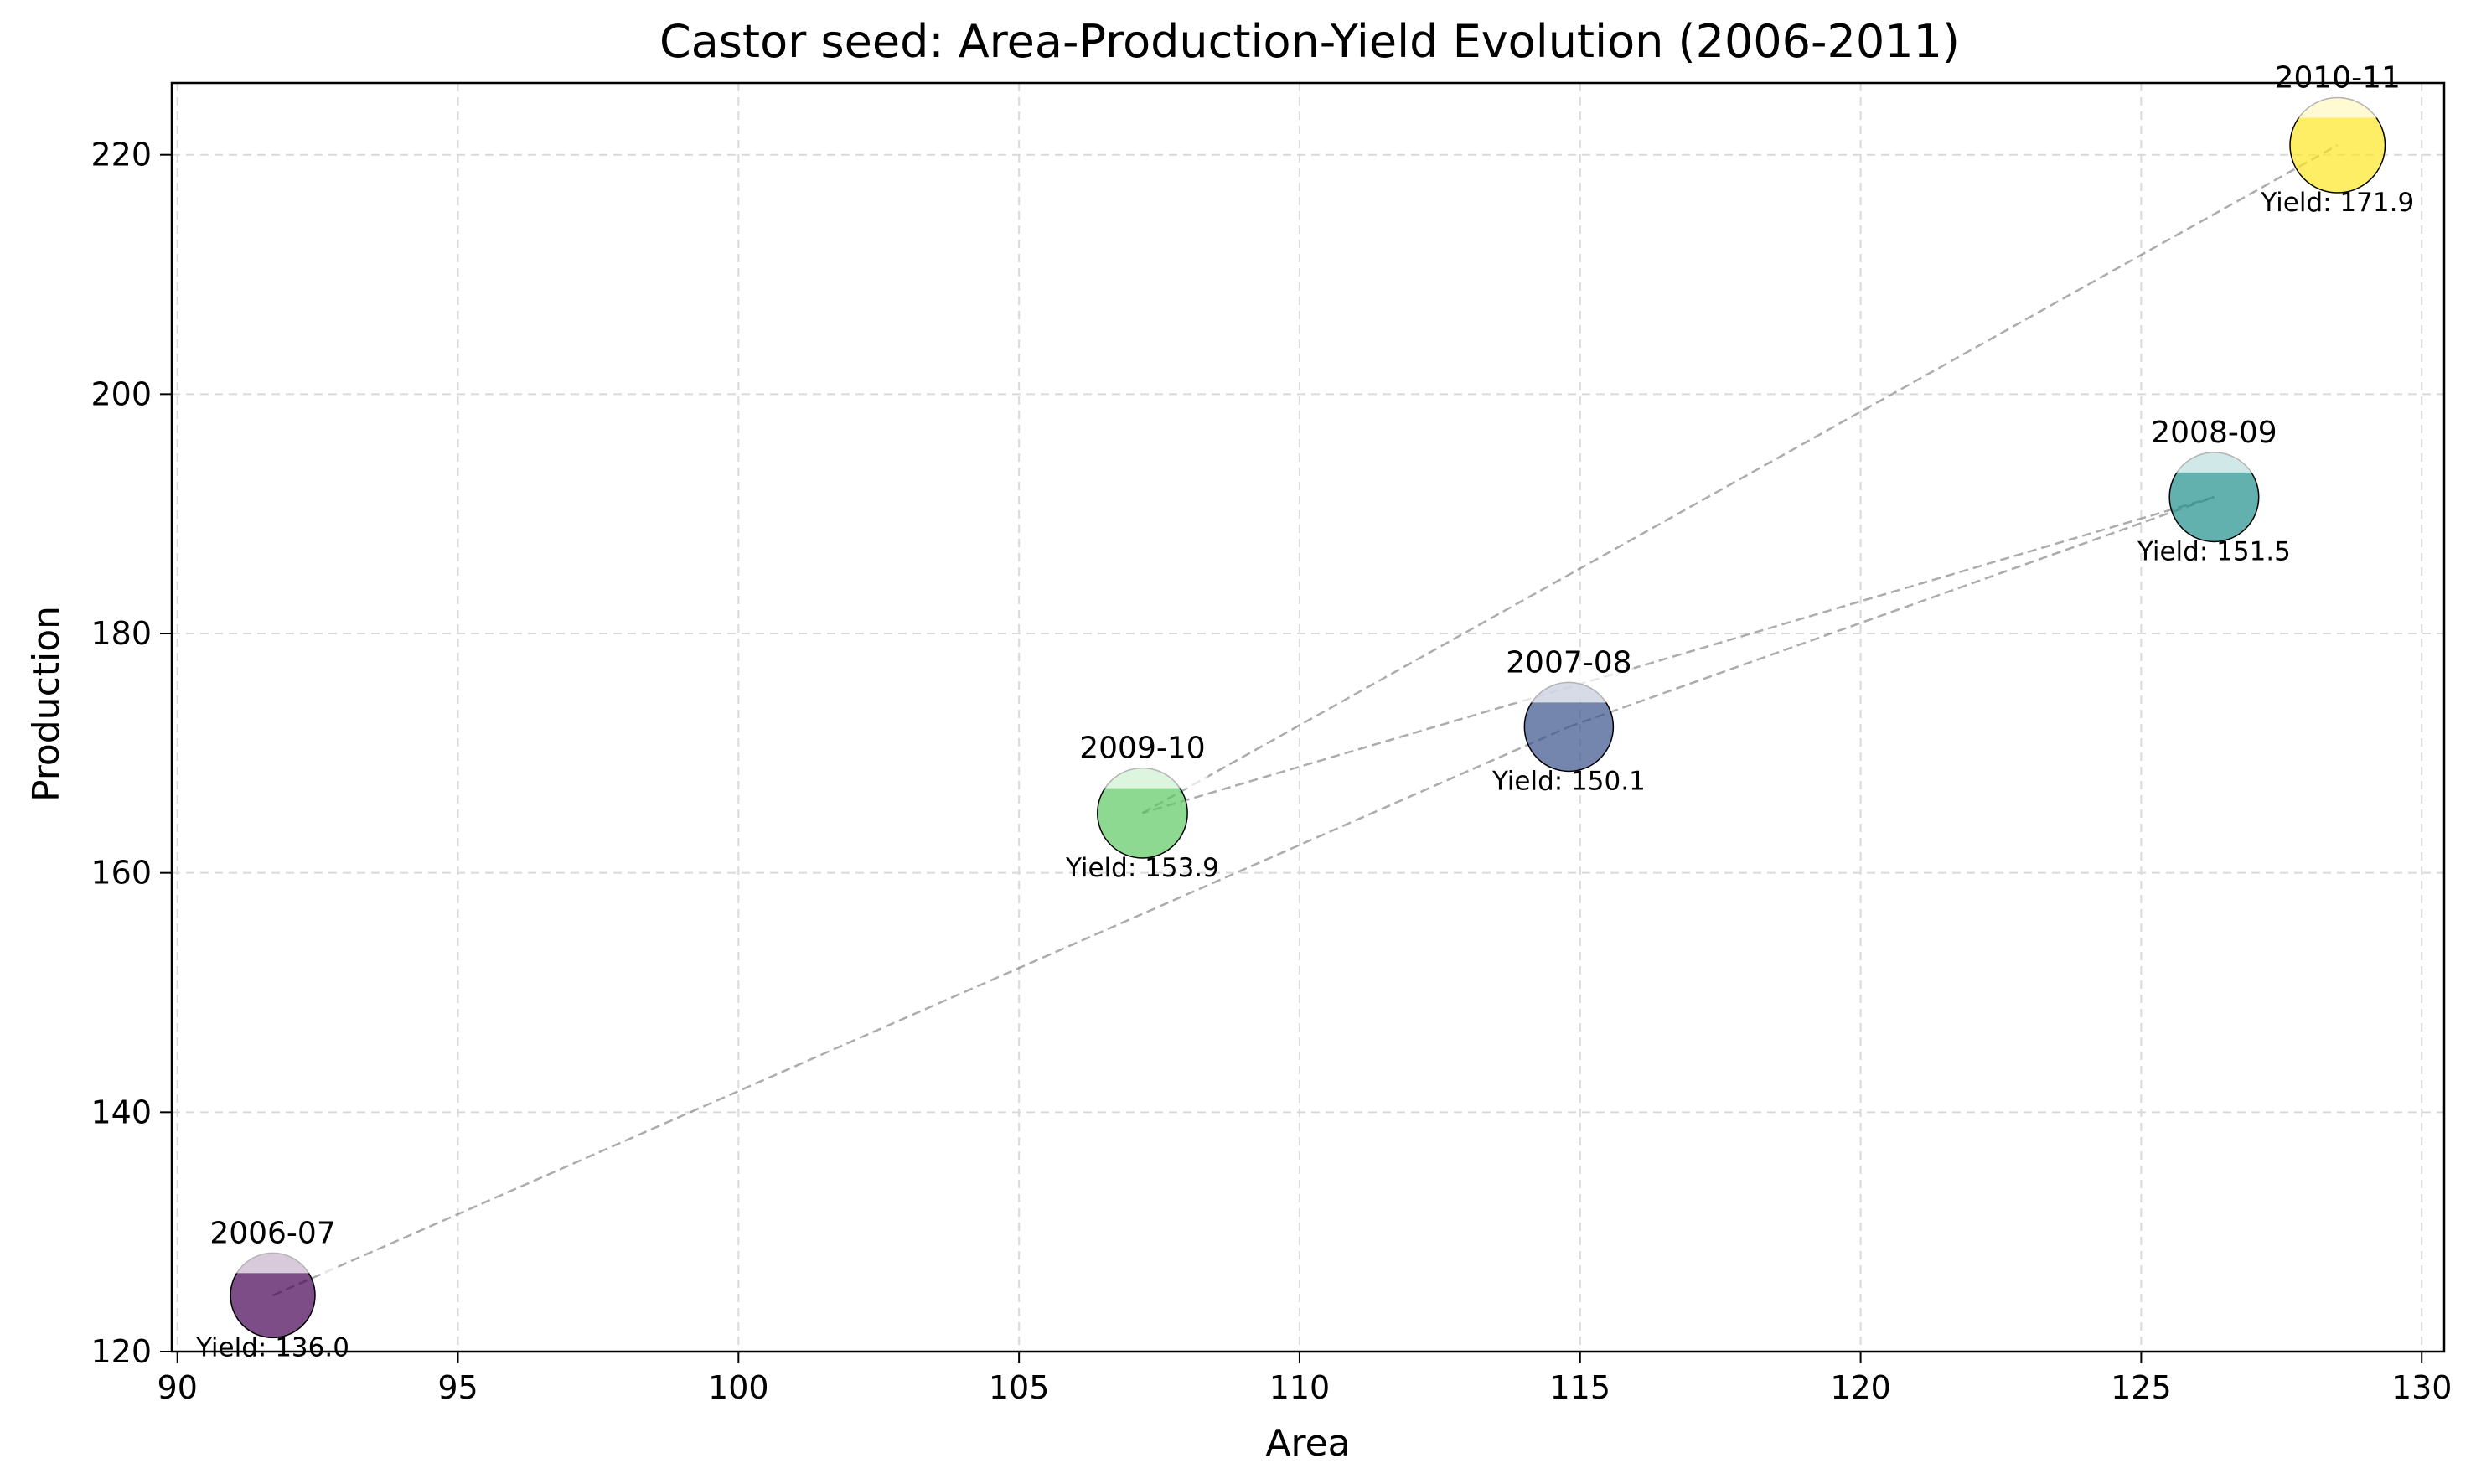 This screenshot has width=2476, height=1484. What do you see at coordinates (1142, 868) in the screenshot?
I see `point-yield-label: Yield: 153.9` at bounding box center [1142, 868].